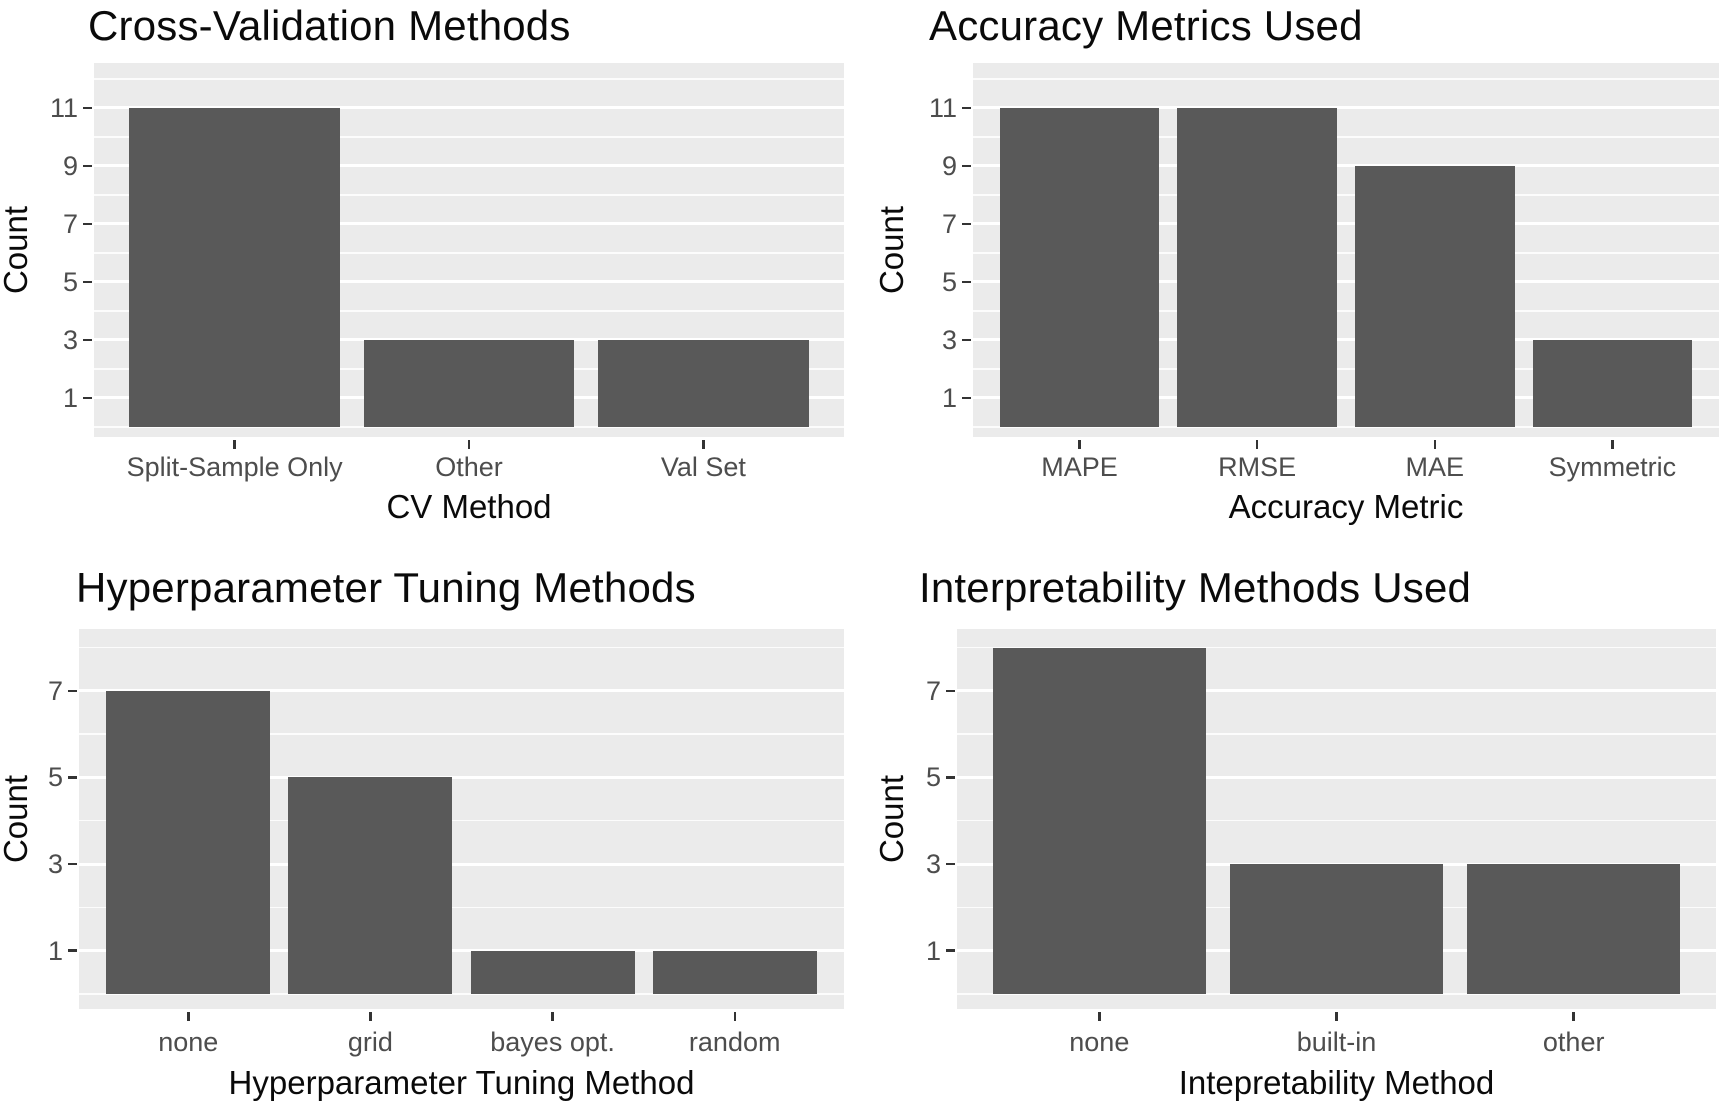  Describe the element at coordinates (234, 467) in the screenshot. I see `x-tick-label: Split-Sample Only` at that location.